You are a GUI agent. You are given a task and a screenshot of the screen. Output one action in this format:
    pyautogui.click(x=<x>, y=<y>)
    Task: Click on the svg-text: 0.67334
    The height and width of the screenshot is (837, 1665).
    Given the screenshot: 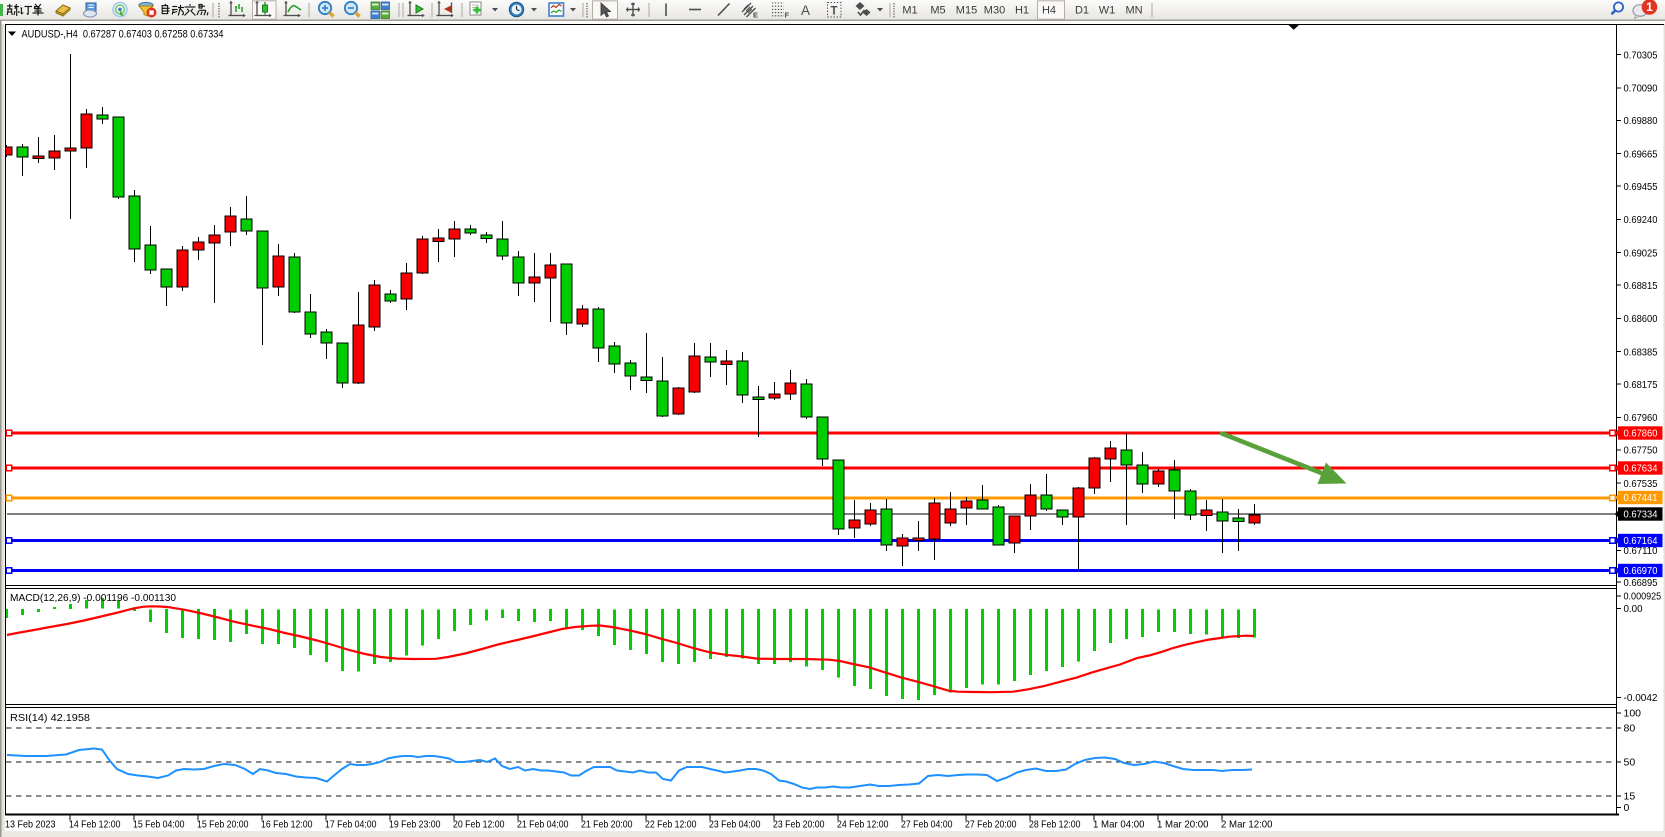 What is the action you would take?
    pyautogui.click(x=1641, y=515)
    